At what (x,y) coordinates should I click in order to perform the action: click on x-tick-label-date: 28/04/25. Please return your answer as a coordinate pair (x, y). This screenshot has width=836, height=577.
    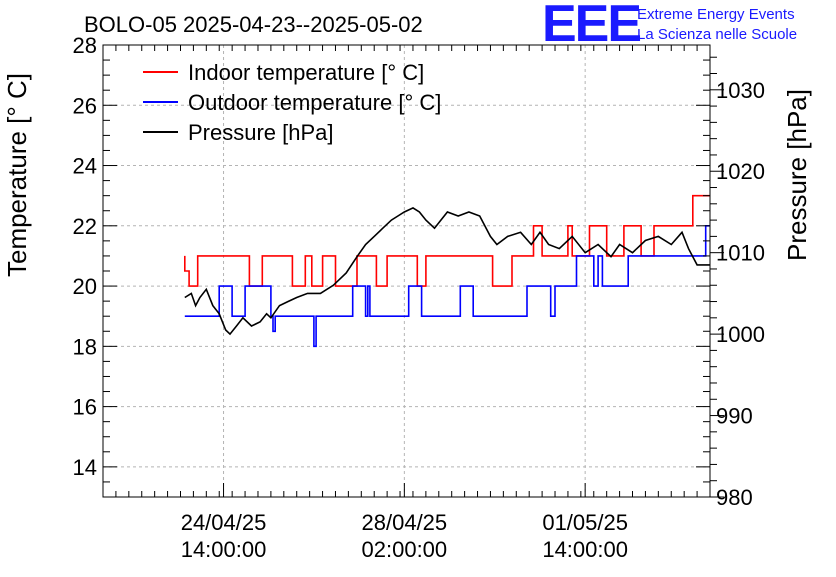
    Looking at the image, I should click on (405, 522).